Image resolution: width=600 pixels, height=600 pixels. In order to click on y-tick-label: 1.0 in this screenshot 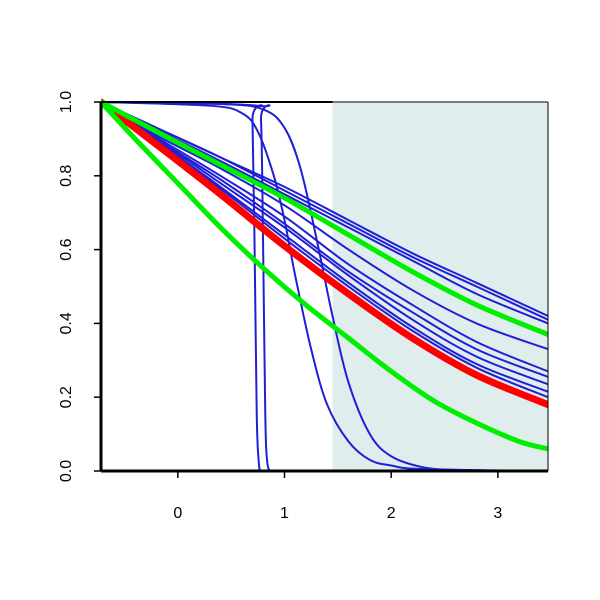, I will do `click(66, 102)`.